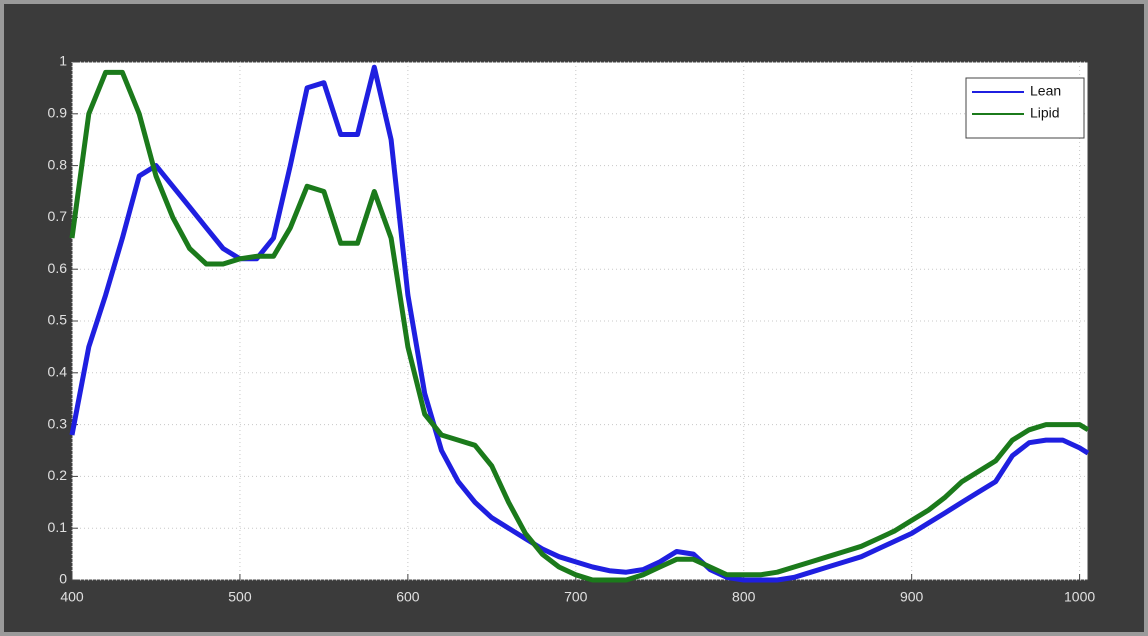  Describe the element at coordinates (576, 597) in the screenshot. I see `x-tick-label: 700` at that location.